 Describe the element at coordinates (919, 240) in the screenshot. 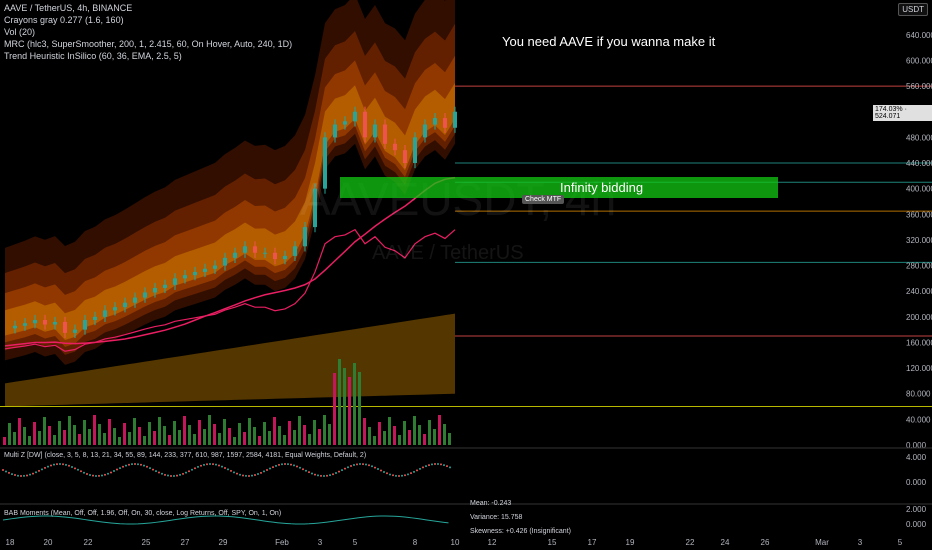

I see `price-tick-label: 320.000` at that location.